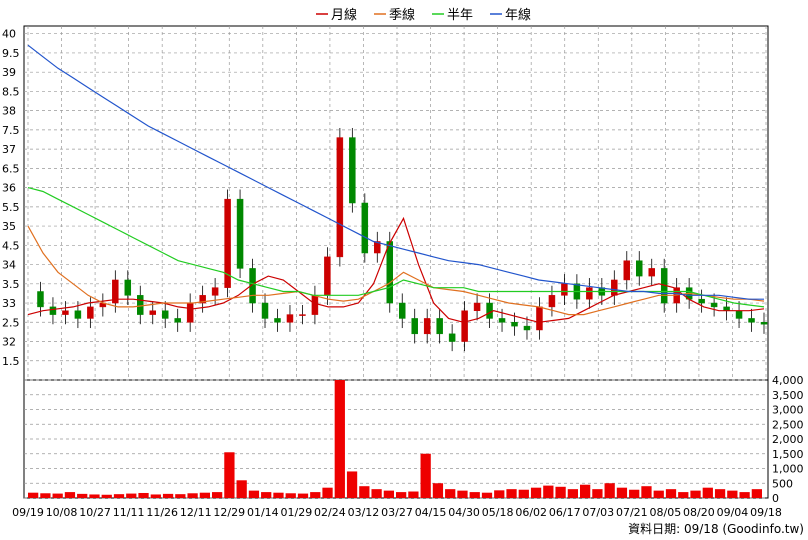  Describe the element at coordinates (766, 512) in the screenshot. I see `x-tick-22: 09/18` at that location.